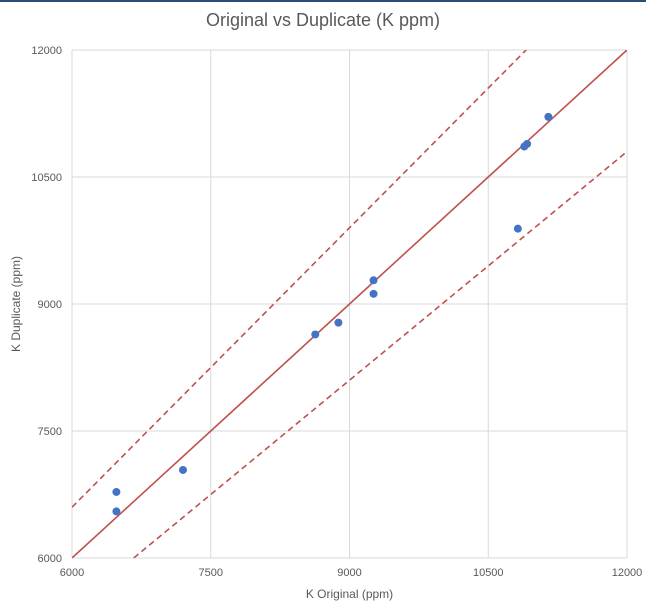 This screenshot has width=646, height=605. Describe the element at coordinates (16, 304) in the screenshot. I see `y-axis-title: K Duplicate (ppm)` at that location.